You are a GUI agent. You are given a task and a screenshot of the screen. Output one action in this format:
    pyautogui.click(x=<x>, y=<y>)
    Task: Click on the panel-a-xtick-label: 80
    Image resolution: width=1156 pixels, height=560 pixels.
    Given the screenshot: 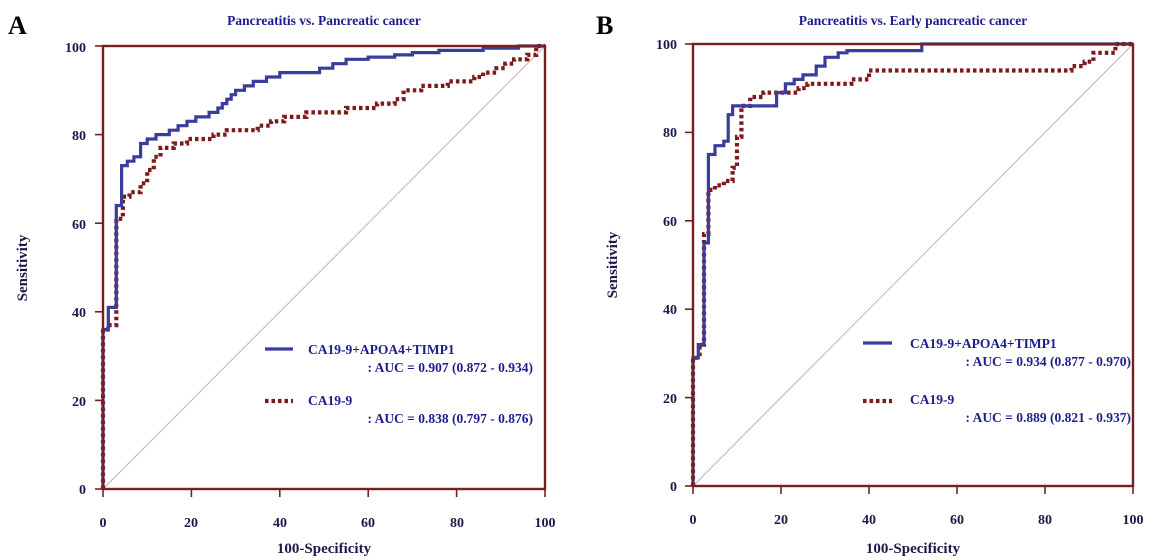 What is the action you would take?
    pyautogui.click(x=457, y=523)
    